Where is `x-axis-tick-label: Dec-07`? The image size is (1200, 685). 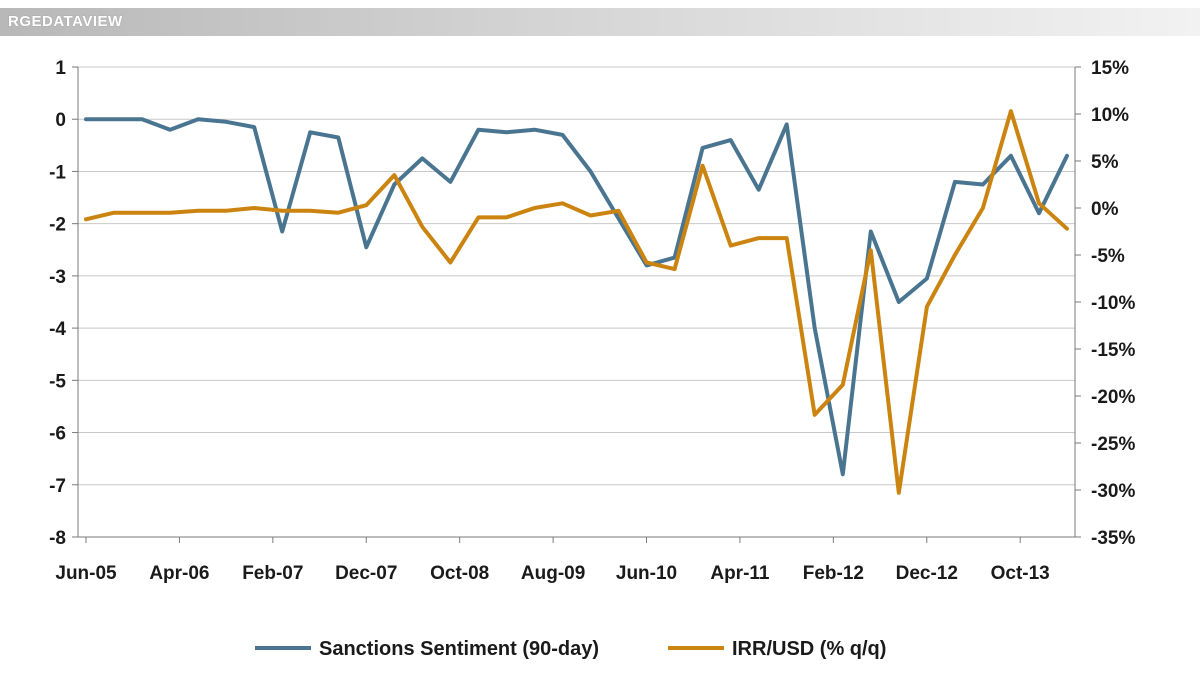
x-axis-tick-label: Dec-07 is located at coordinates (366, 573).